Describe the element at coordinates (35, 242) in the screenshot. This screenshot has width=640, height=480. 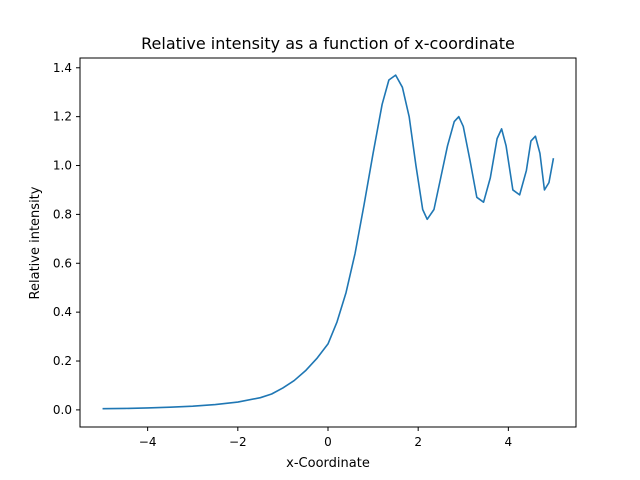
I see `y-axis-label: Relative intensity` at that location.